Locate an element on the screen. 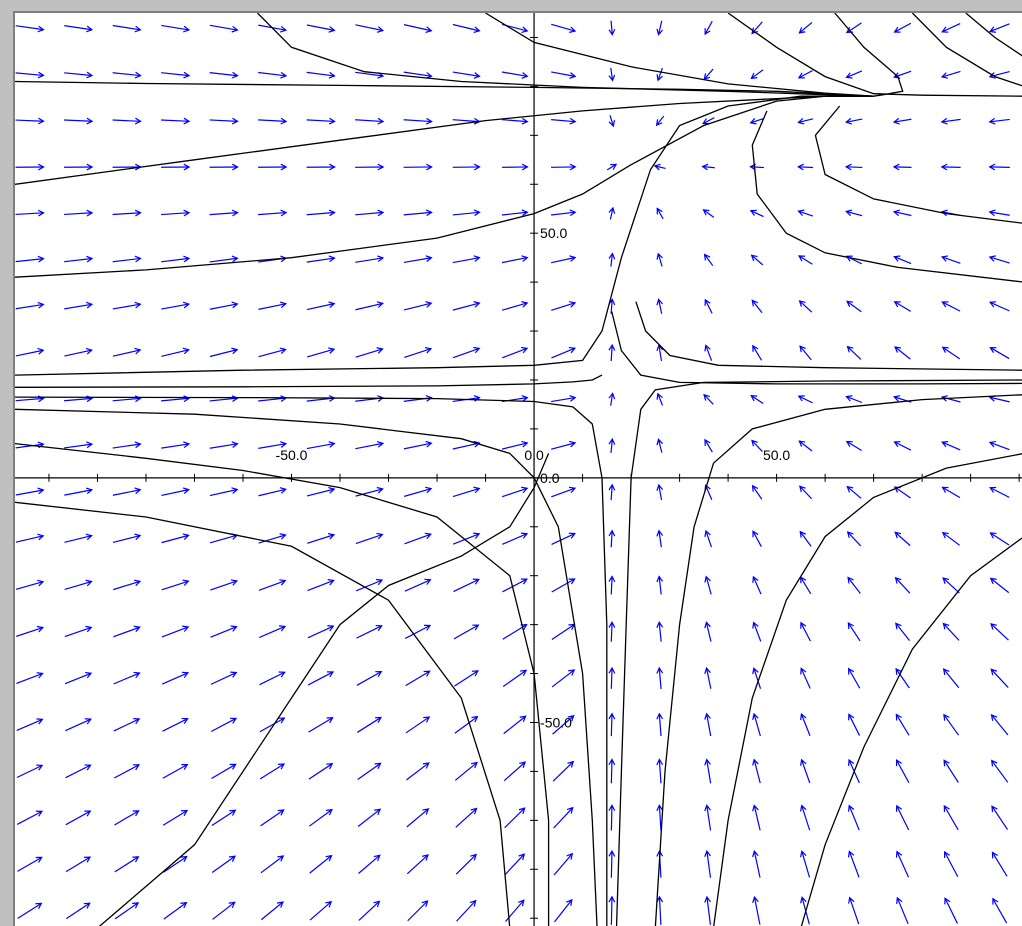 This screenshot has height=926, width=1022. x-tick-label: -50.0 is located at coordinates (292, 455).